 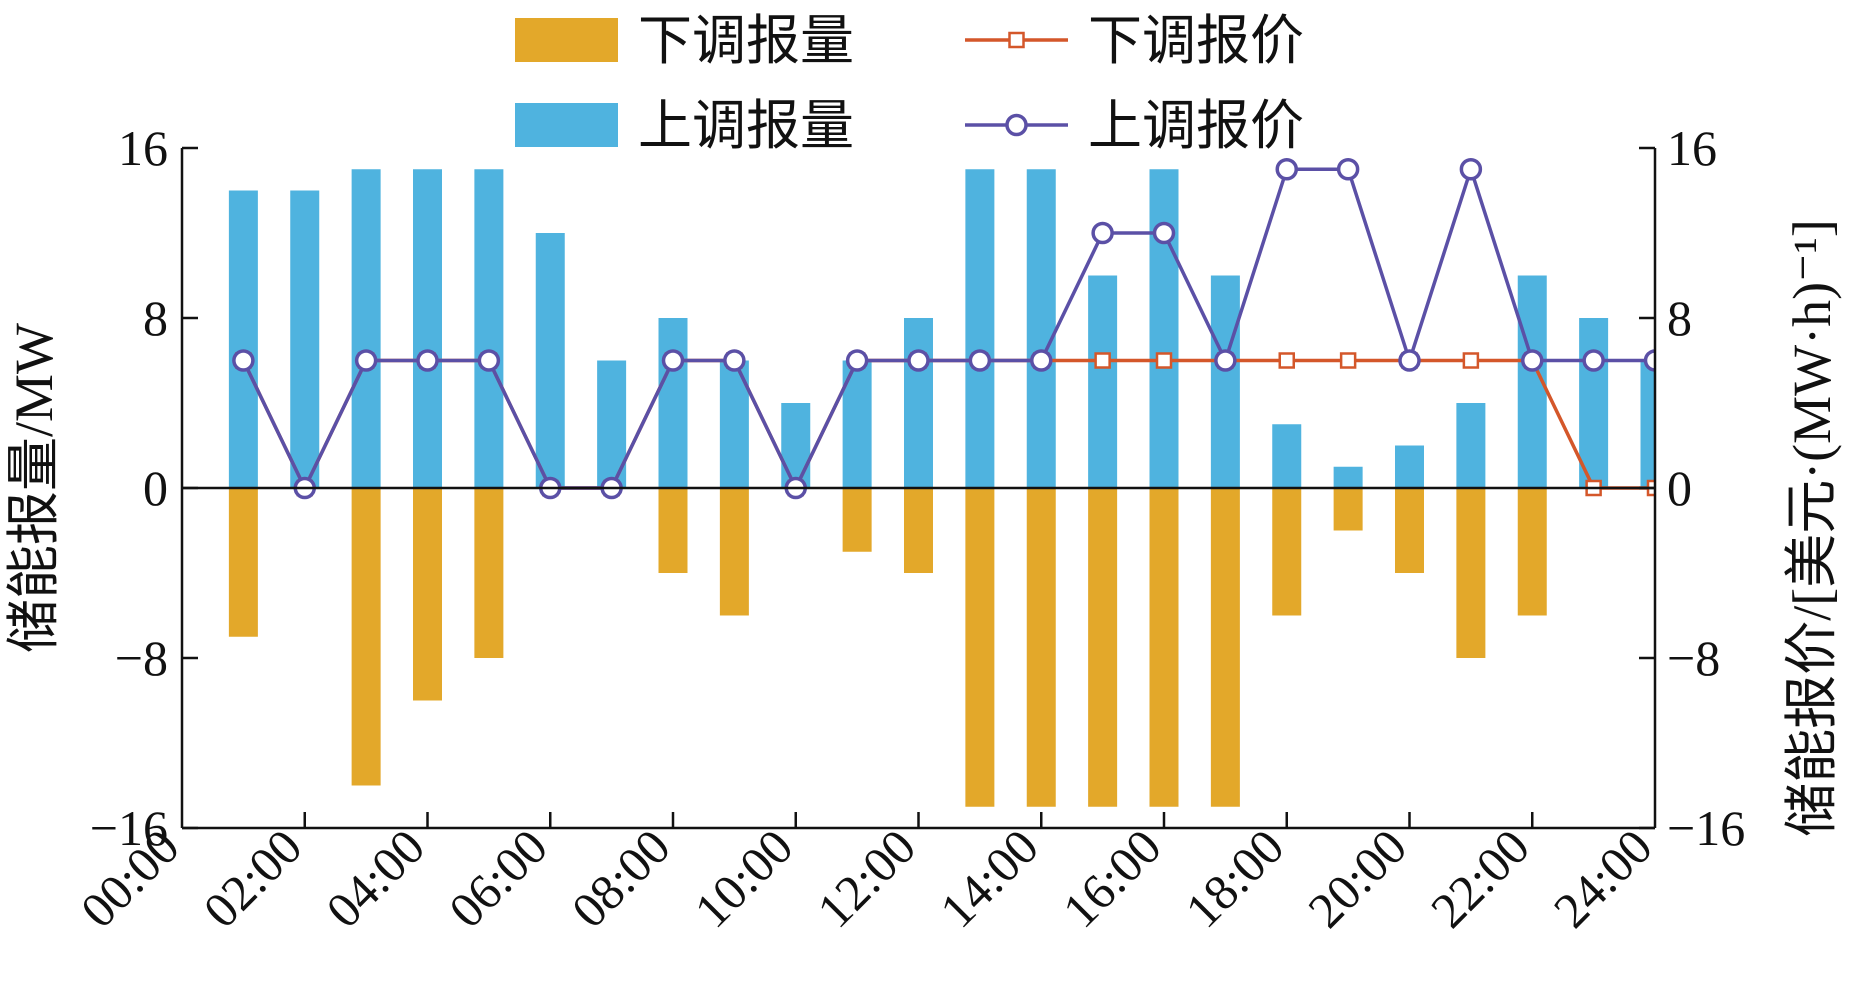 What do you see at coordinates (857, 520) in the screenshot?
I see `bar-down-11:00` at bounding box center [857, 520].